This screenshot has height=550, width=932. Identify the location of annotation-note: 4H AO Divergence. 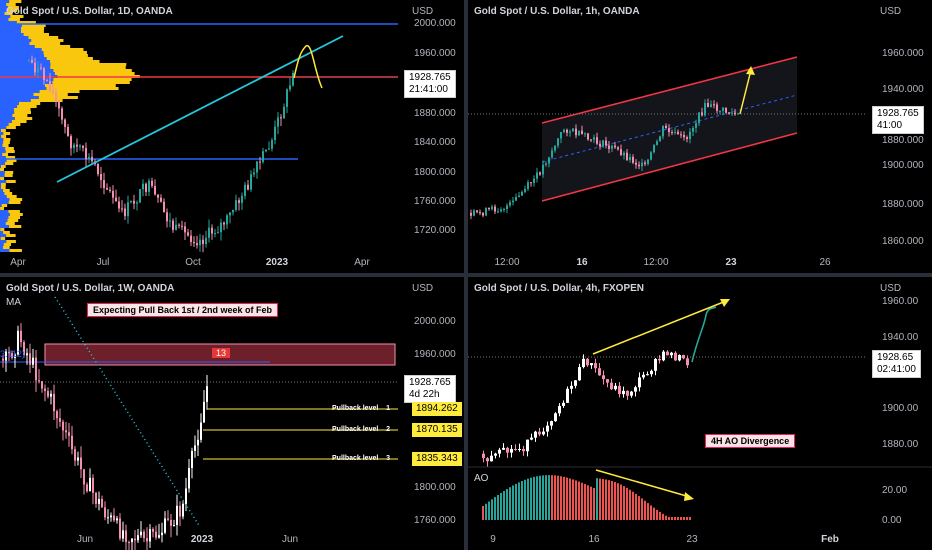
(750, 441).